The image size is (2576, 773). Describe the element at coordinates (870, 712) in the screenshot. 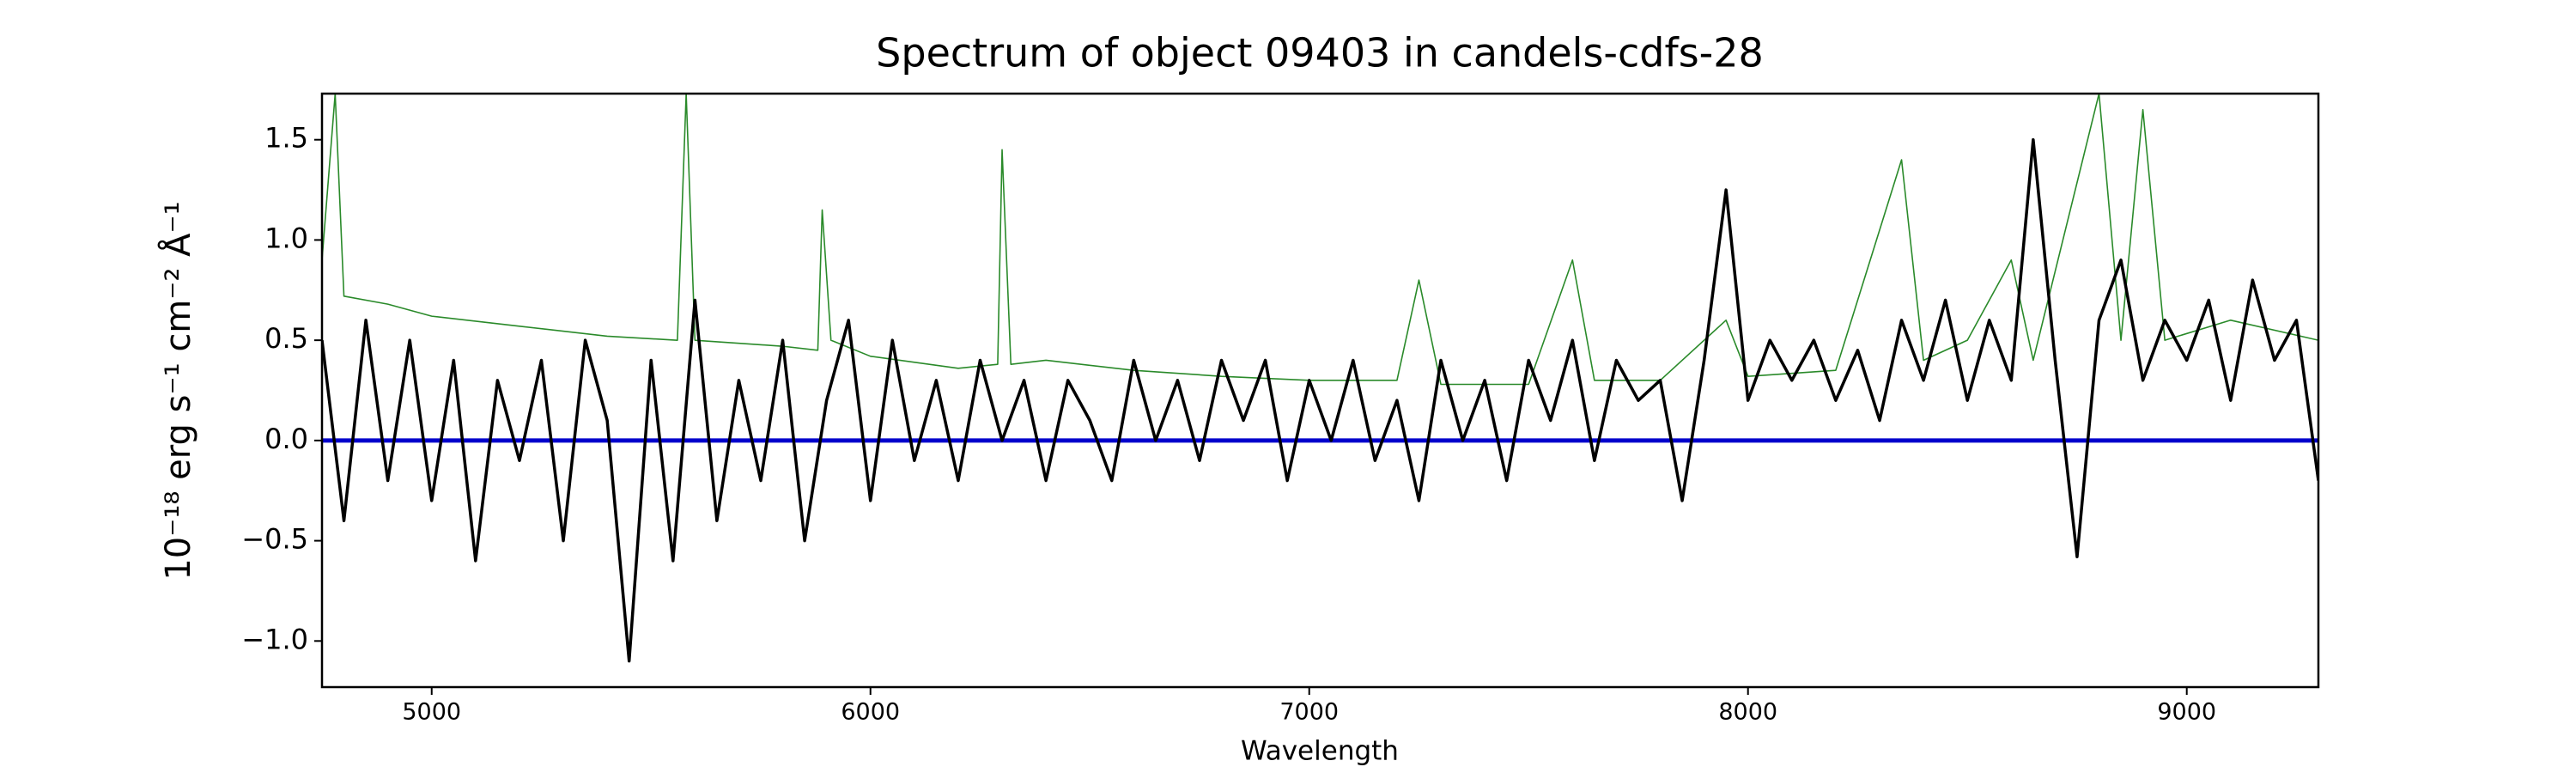

I see `x-tick-label: 6000` at that location.